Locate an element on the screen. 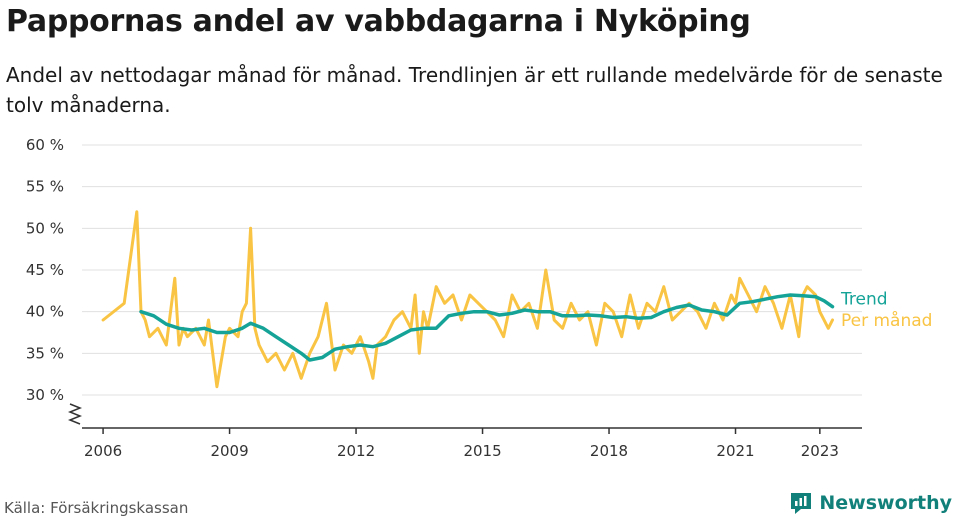 Image resolution: width=960 pixels, height=520 pixels. brand-logo: Newsworthy is located at coordinates (870, 503).